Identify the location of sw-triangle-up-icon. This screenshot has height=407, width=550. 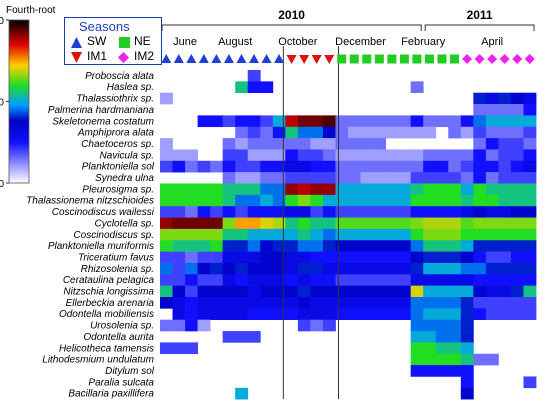
(76, 42).